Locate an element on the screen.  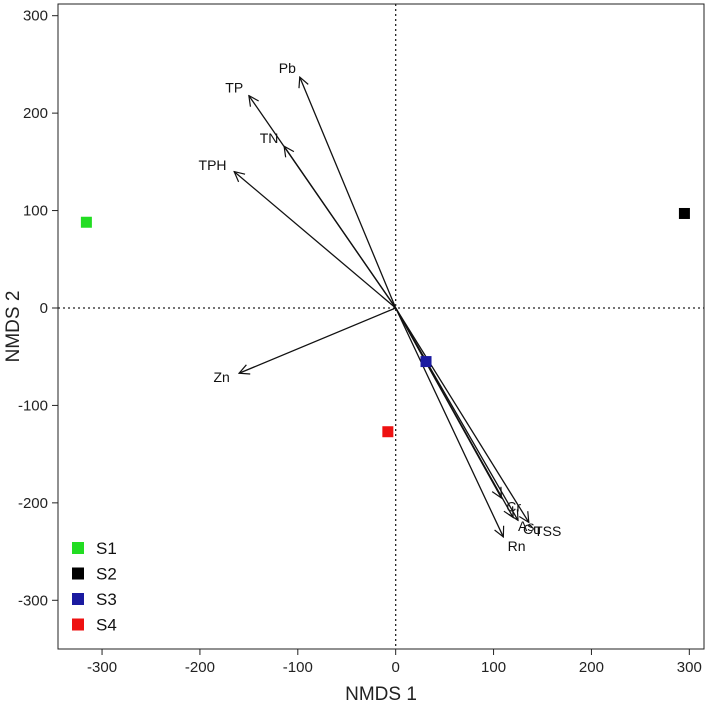
point-s3 is located at coordinates (426, 362).